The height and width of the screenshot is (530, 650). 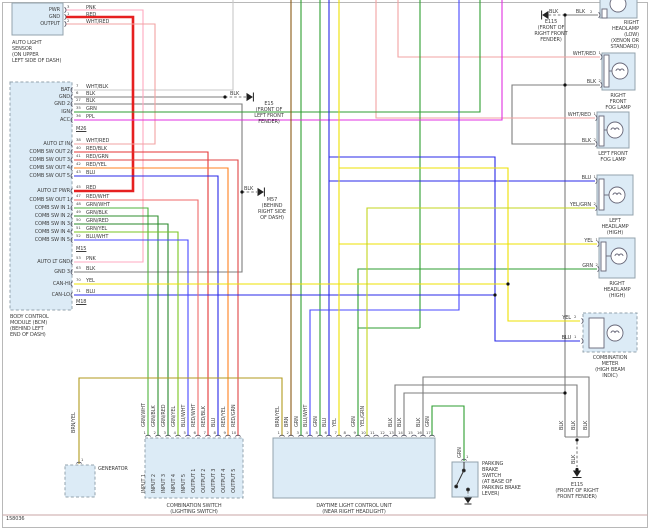 I want to click on pin-number: 11, so click(x=372, y=432).